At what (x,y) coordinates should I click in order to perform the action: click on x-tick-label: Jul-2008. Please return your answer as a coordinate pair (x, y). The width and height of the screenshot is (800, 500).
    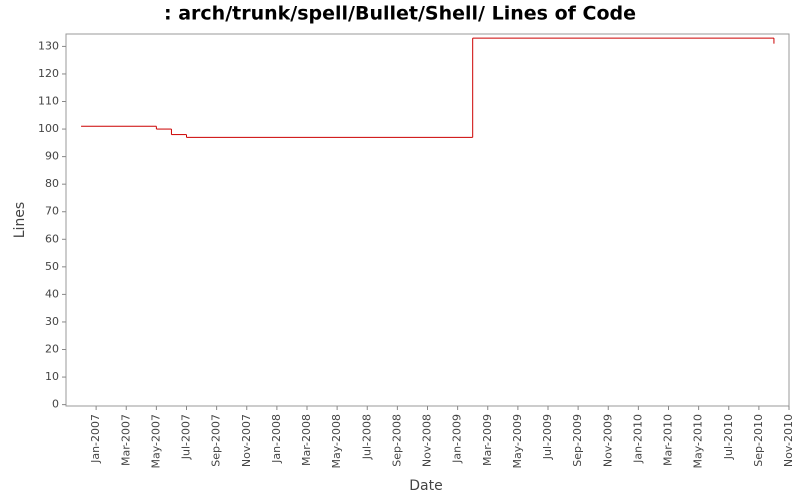
    Looking at the image, I should click on (366, 437).